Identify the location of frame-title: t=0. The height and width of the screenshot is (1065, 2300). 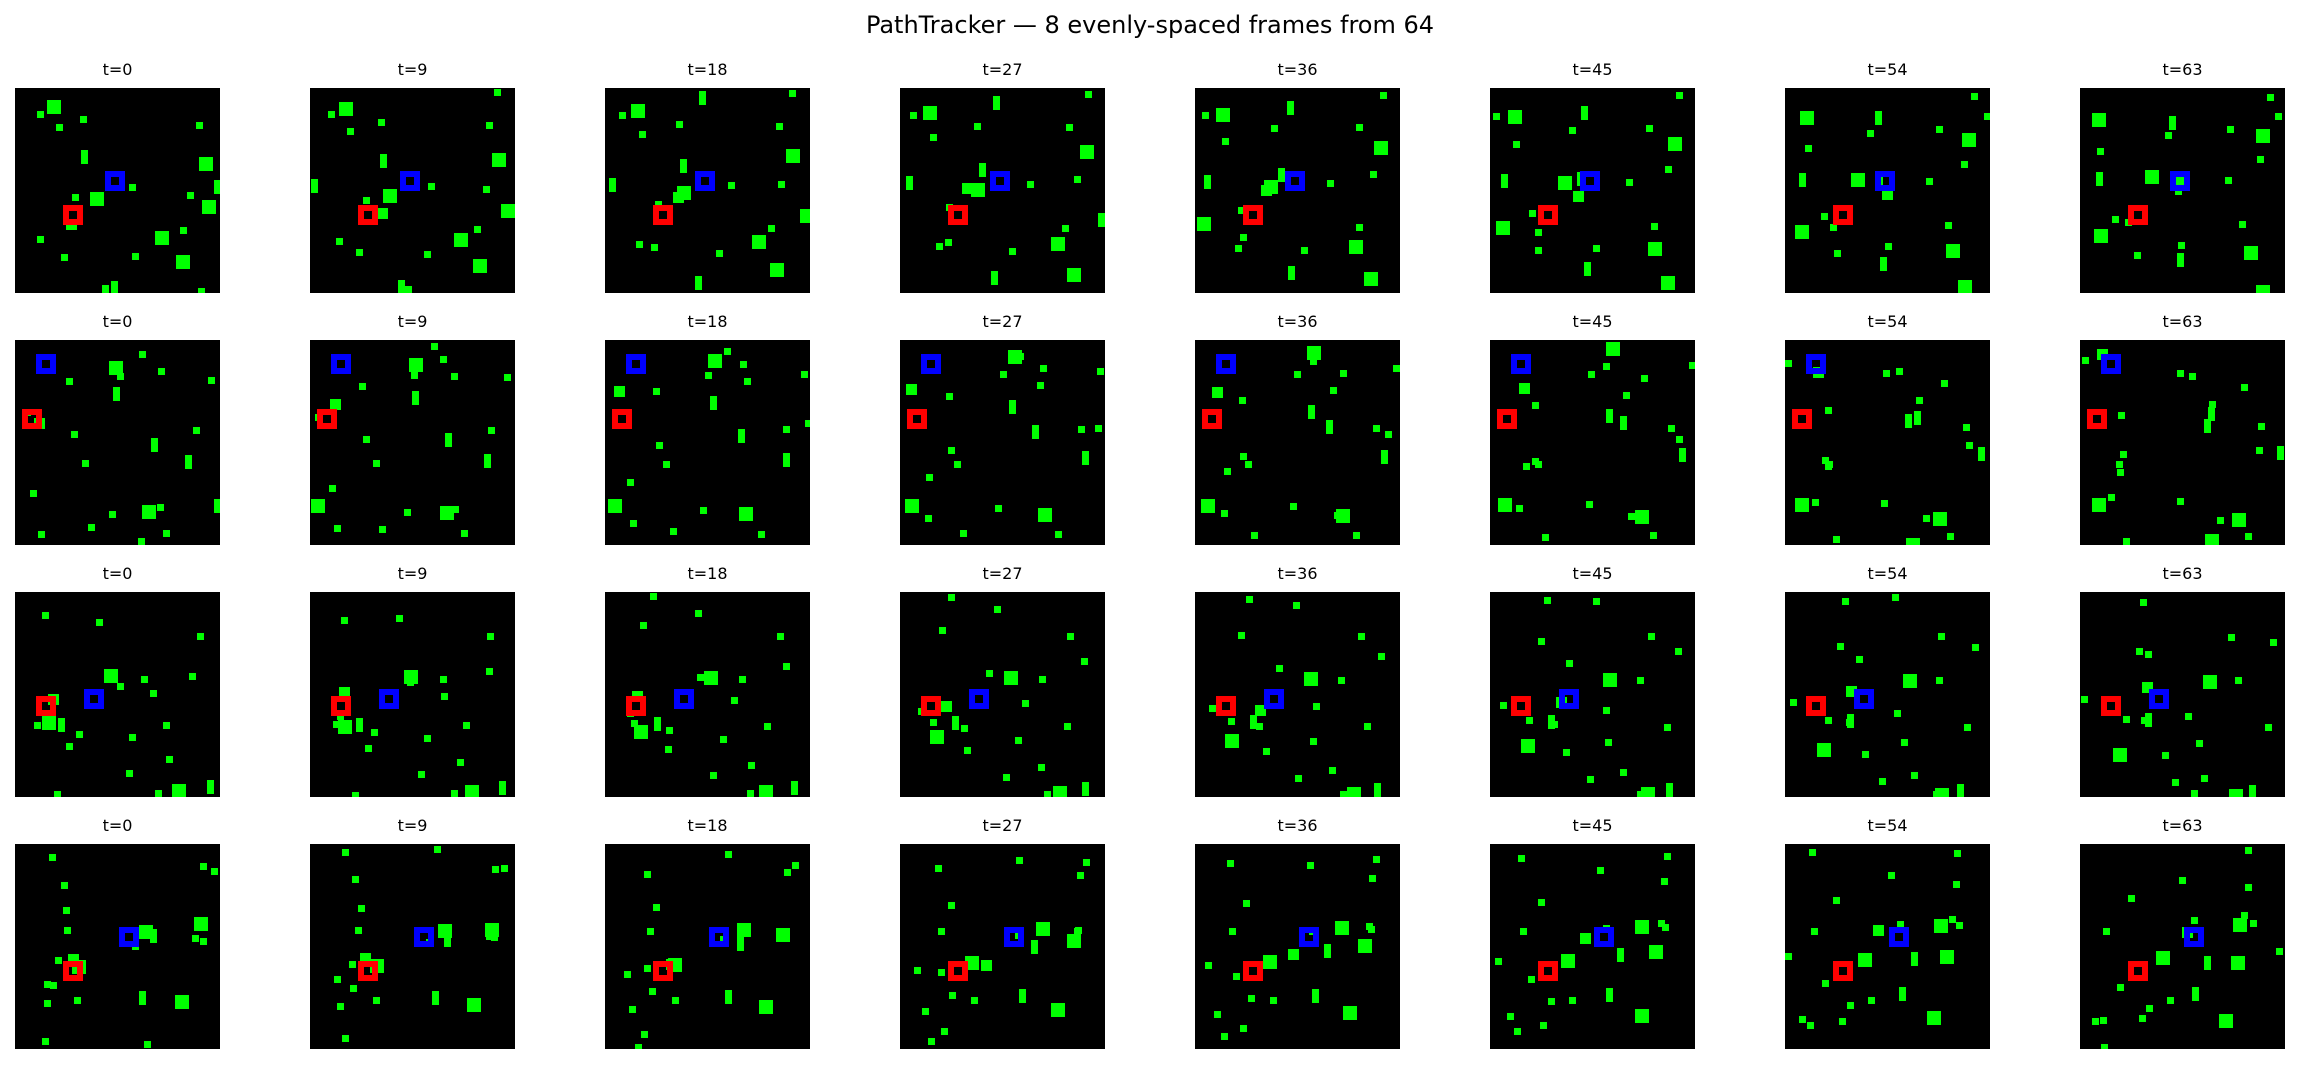
(117, 321).